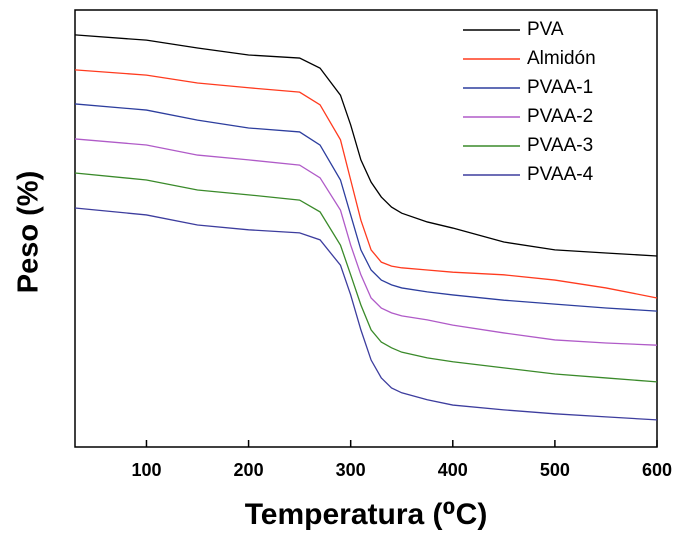  What do you see at coordinates (146, 470) in the screenshot?
I see `x-tick-label: 100` at bounding box center [146, 470].